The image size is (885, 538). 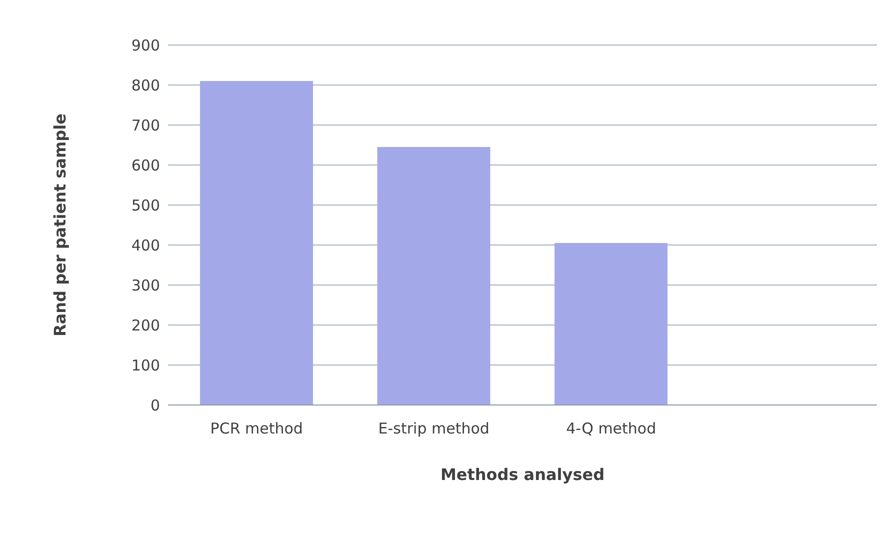 I want to click on y-tick-label: 100, so click(x=145, y=365).